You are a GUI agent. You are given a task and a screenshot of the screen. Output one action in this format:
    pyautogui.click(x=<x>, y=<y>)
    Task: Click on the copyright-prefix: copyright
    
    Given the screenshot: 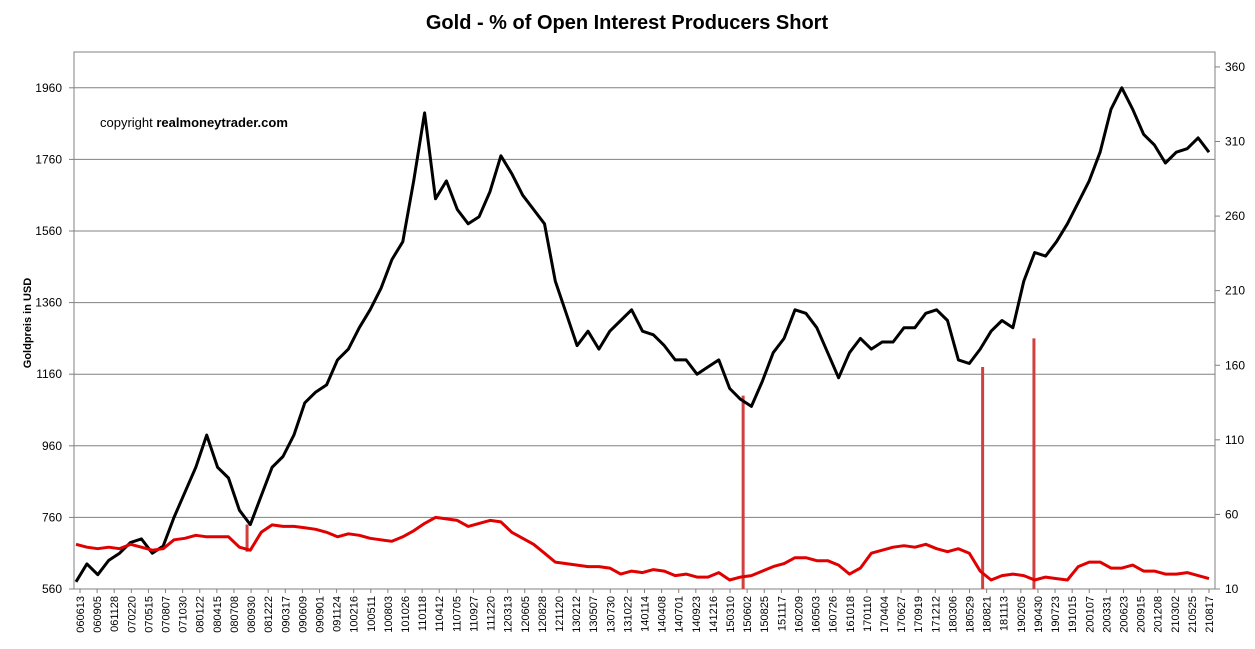 What is the action you would take?
    pyautogui.click(x=126, y=122)
    